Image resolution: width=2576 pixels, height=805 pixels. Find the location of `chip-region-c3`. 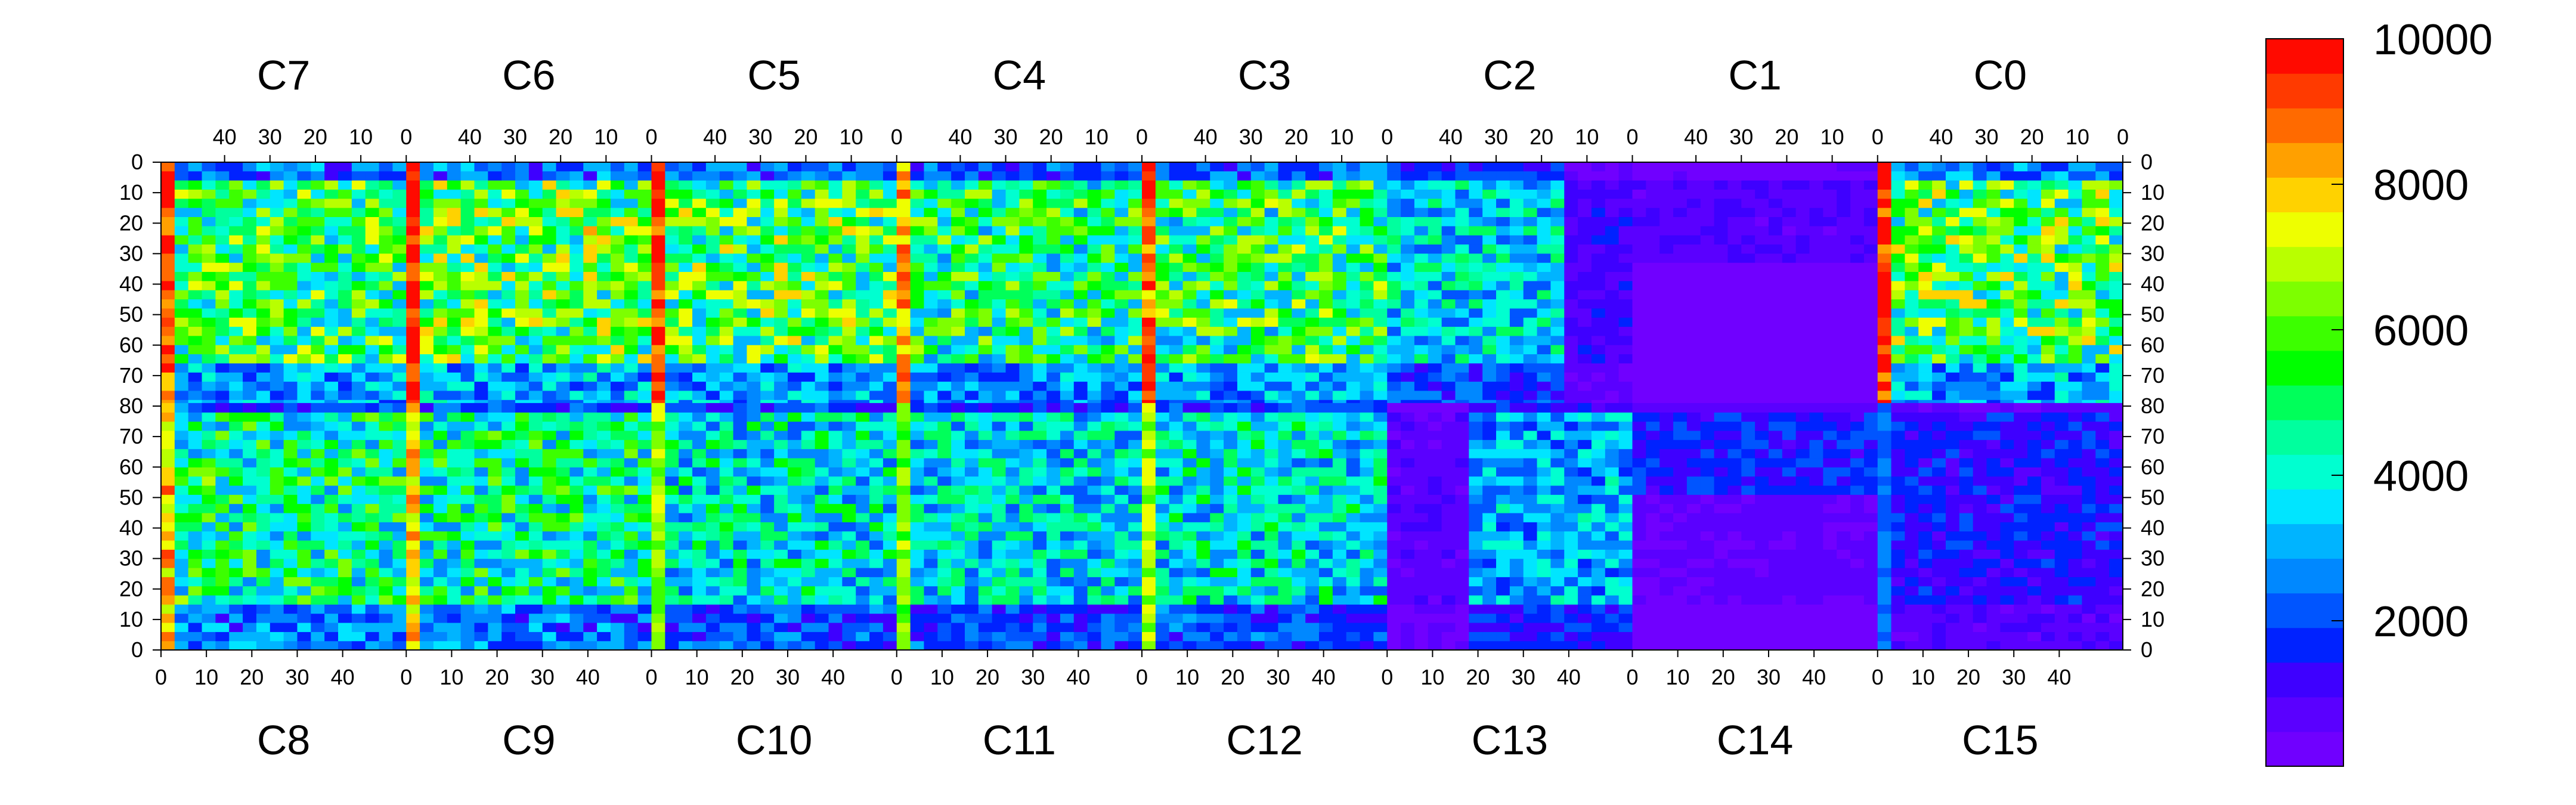

chip-region-c3 is located at coordinates (1265, 286).